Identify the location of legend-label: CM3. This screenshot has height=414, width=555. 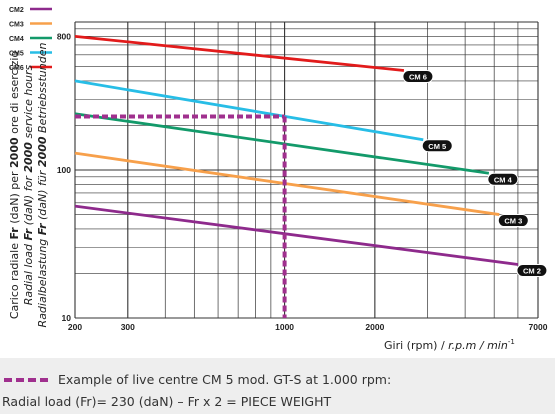
(16, 25).